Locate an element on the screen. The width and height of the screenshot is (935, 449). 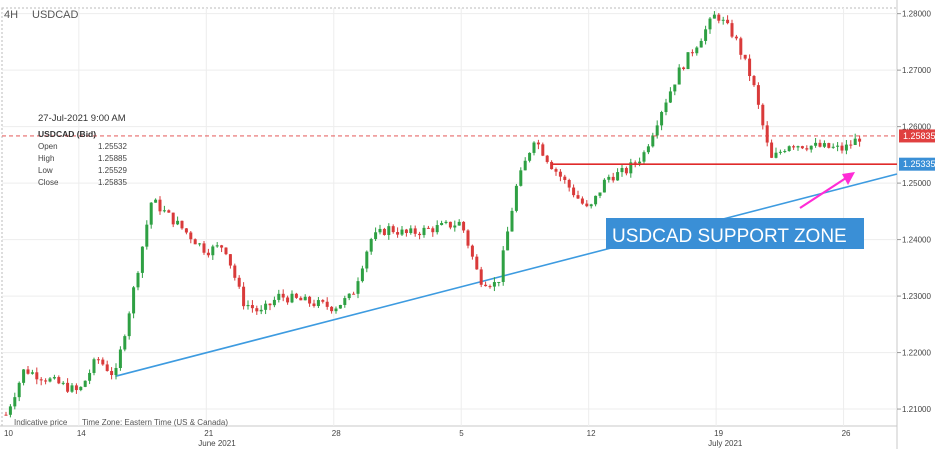
x-tick-label: 26 is located at coordinates (846, 433).